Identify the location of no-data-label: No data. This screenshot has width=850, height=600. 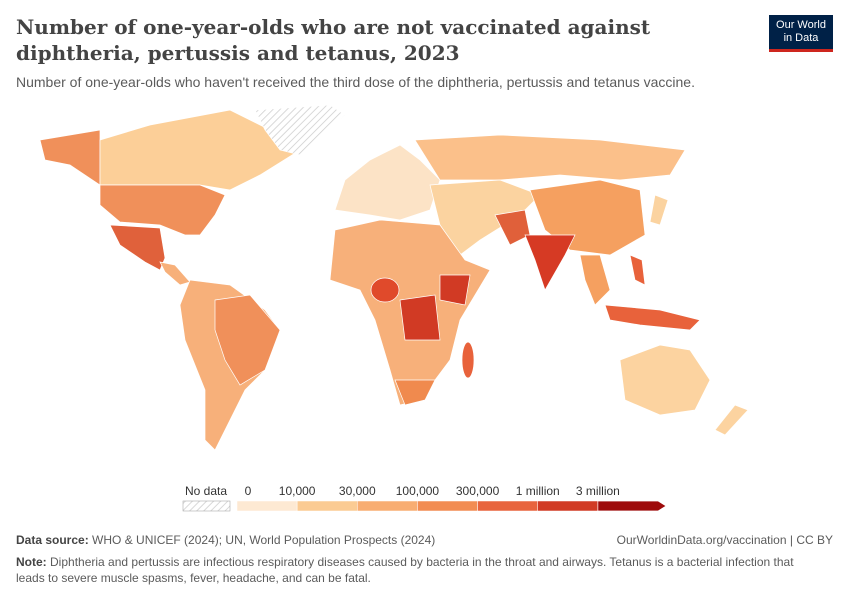
(206, 491).